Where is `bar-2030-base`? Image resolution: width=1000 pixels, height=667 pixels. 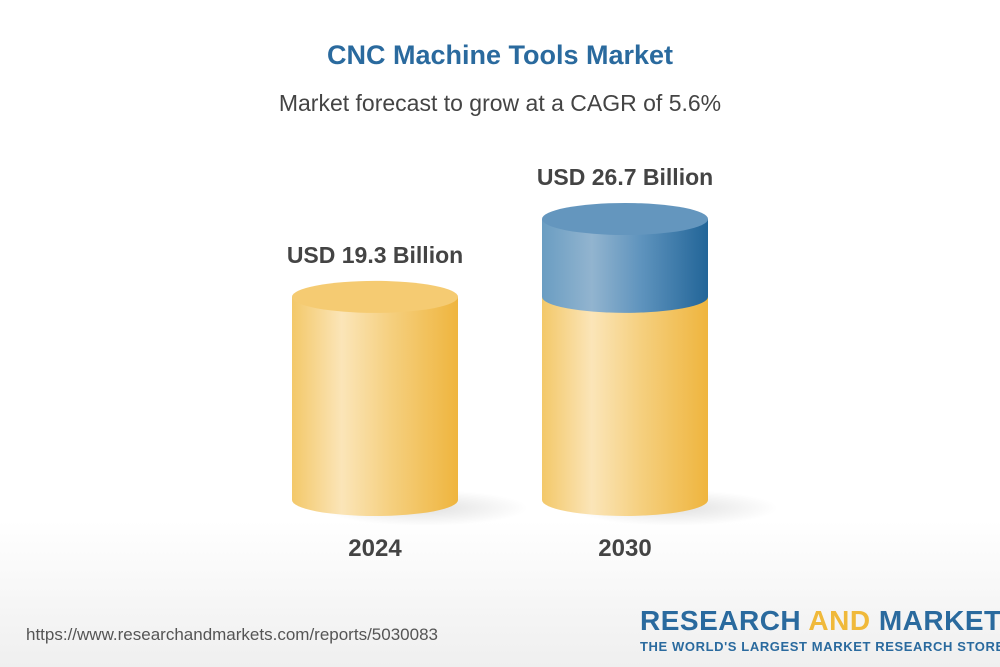
bar-2030-base is located at coordinates (625, 406).